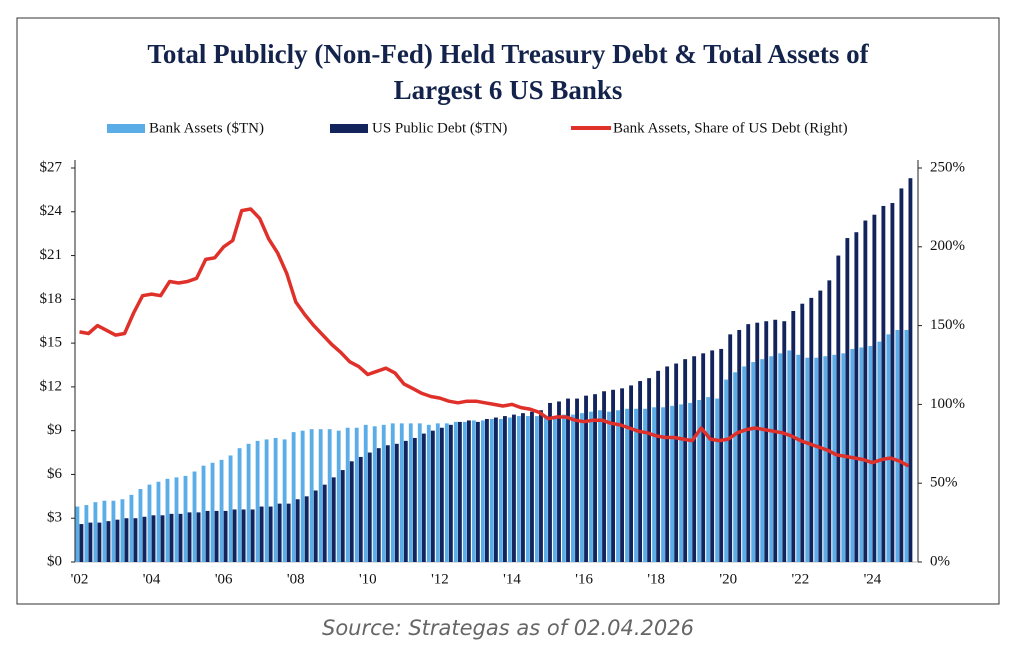 This screenshot has height=656, width=1016. I want to click on y-tick-label: $12, so click(51, 386).